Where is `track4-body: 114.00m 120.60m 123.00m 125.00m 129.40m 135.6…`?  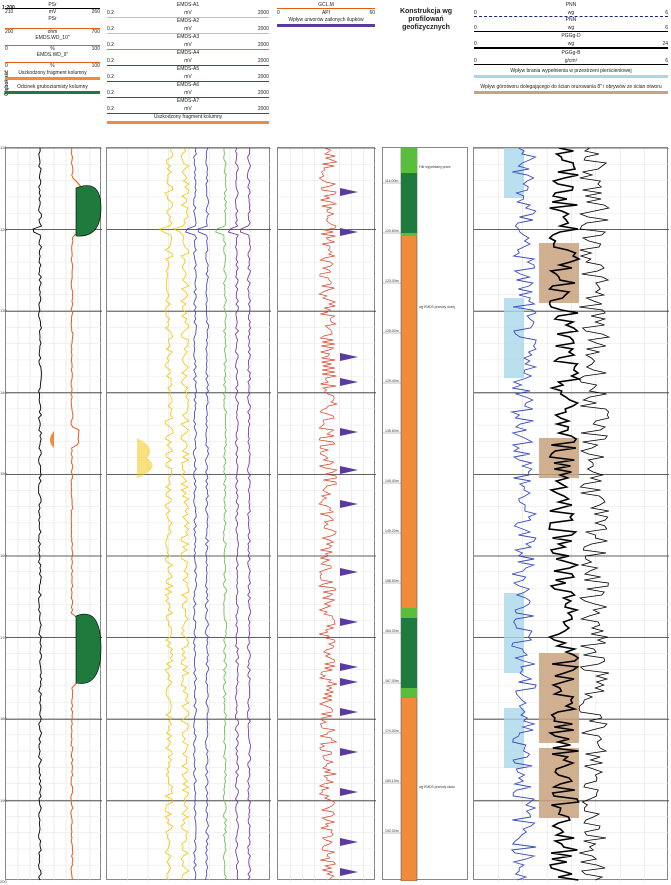 track4-body: 114.00m 120.60m 123.00m 125.00m 129.40m 135.6… is located at coordinates (425, 514).